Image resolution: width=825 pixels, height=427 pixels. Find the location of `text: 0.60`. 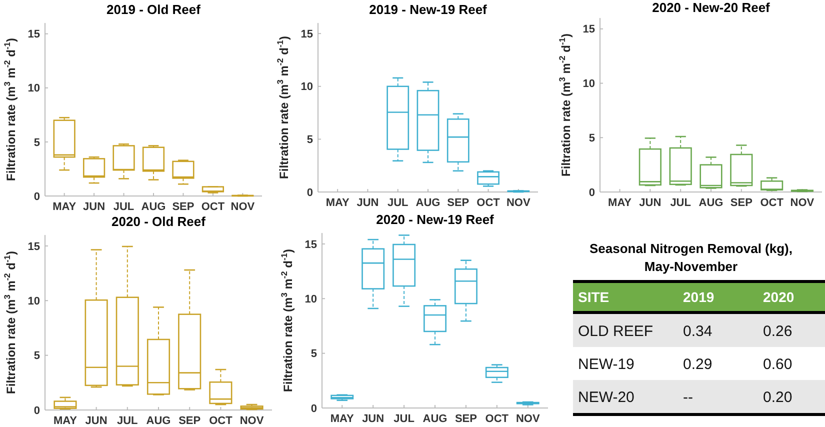

text: 0.60 is located at coordinates (777, 364).